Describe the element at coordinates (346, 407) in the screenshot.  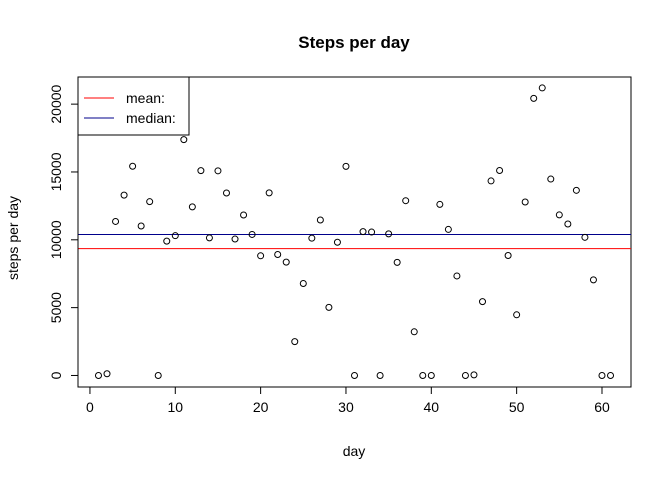
I see `x-tick-label: 30` at that location.